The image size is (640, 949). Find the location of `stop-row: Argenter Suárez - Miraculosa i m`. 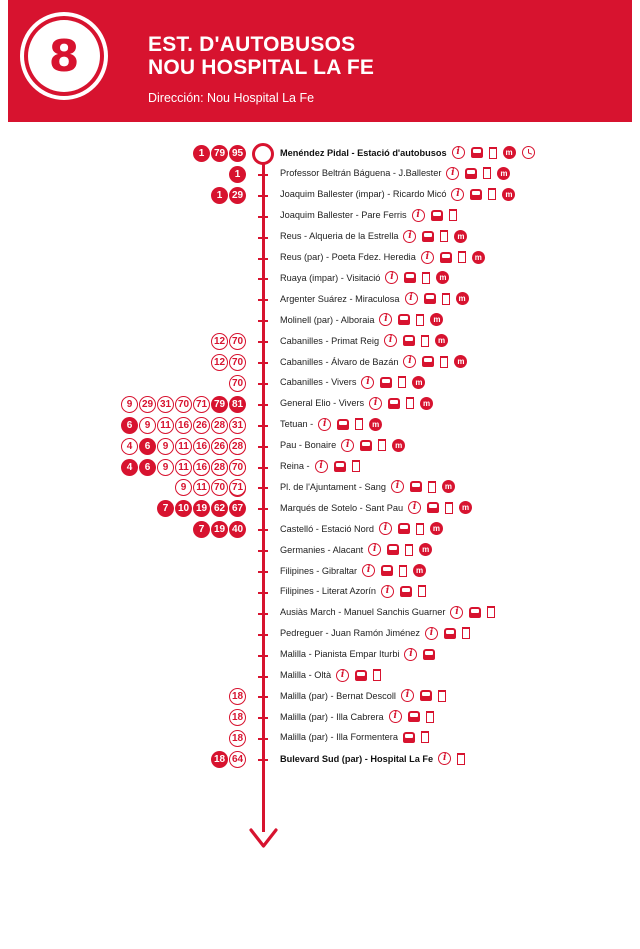

stop-row: Argenter Suárez - Miraculosa i m is located at coordinates (320, 299).